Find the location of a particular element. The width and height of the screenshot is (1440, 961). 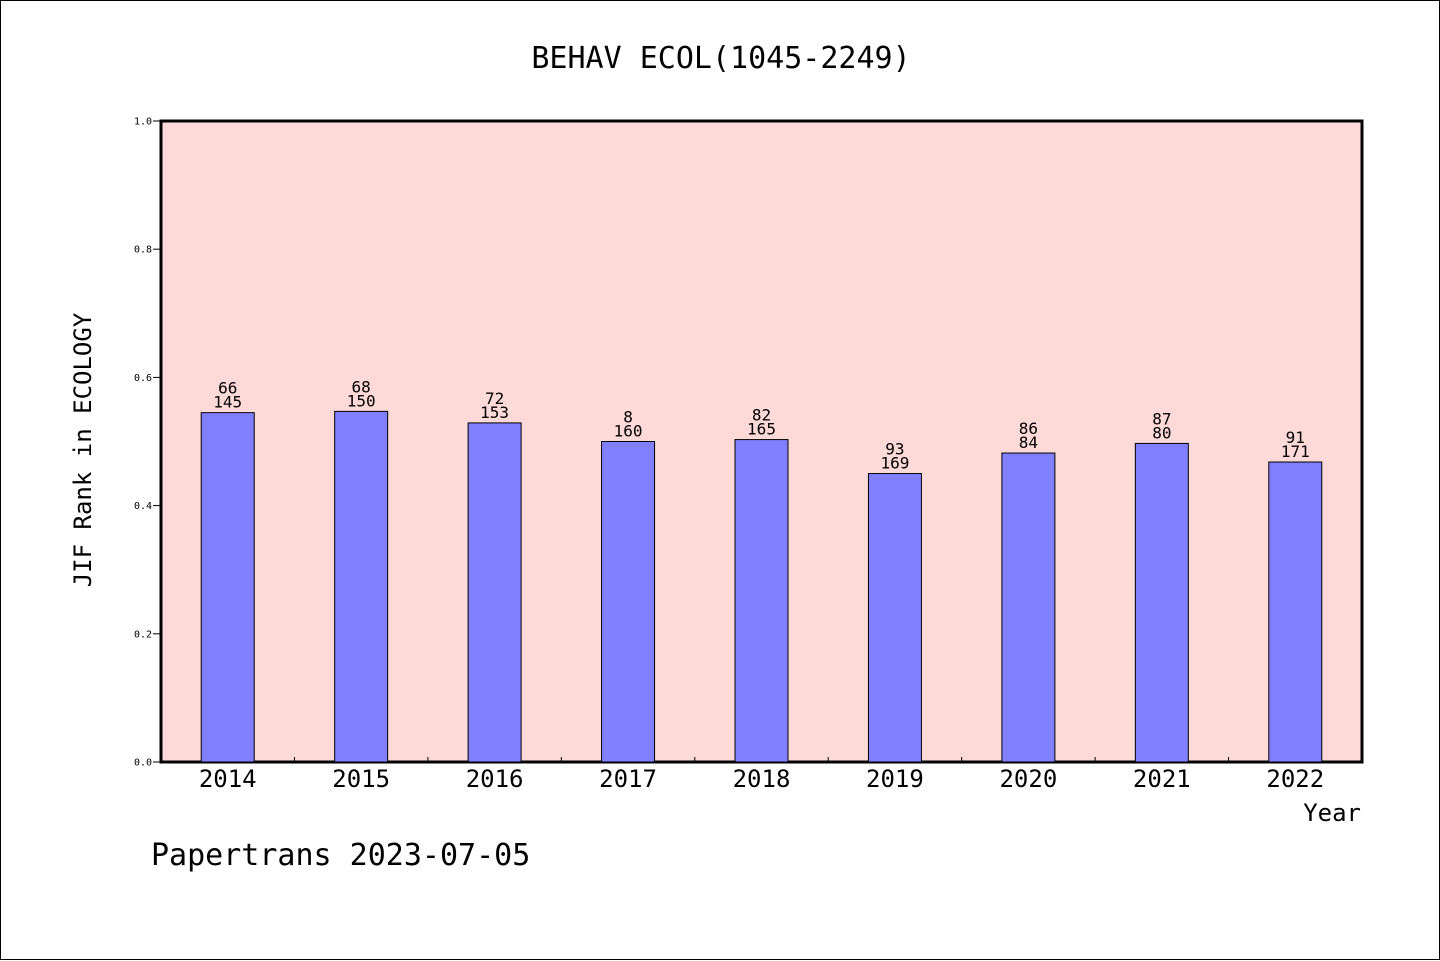

y-axis-label: JIF Rank in ECOLOGY is located at coordinates (83, 449).